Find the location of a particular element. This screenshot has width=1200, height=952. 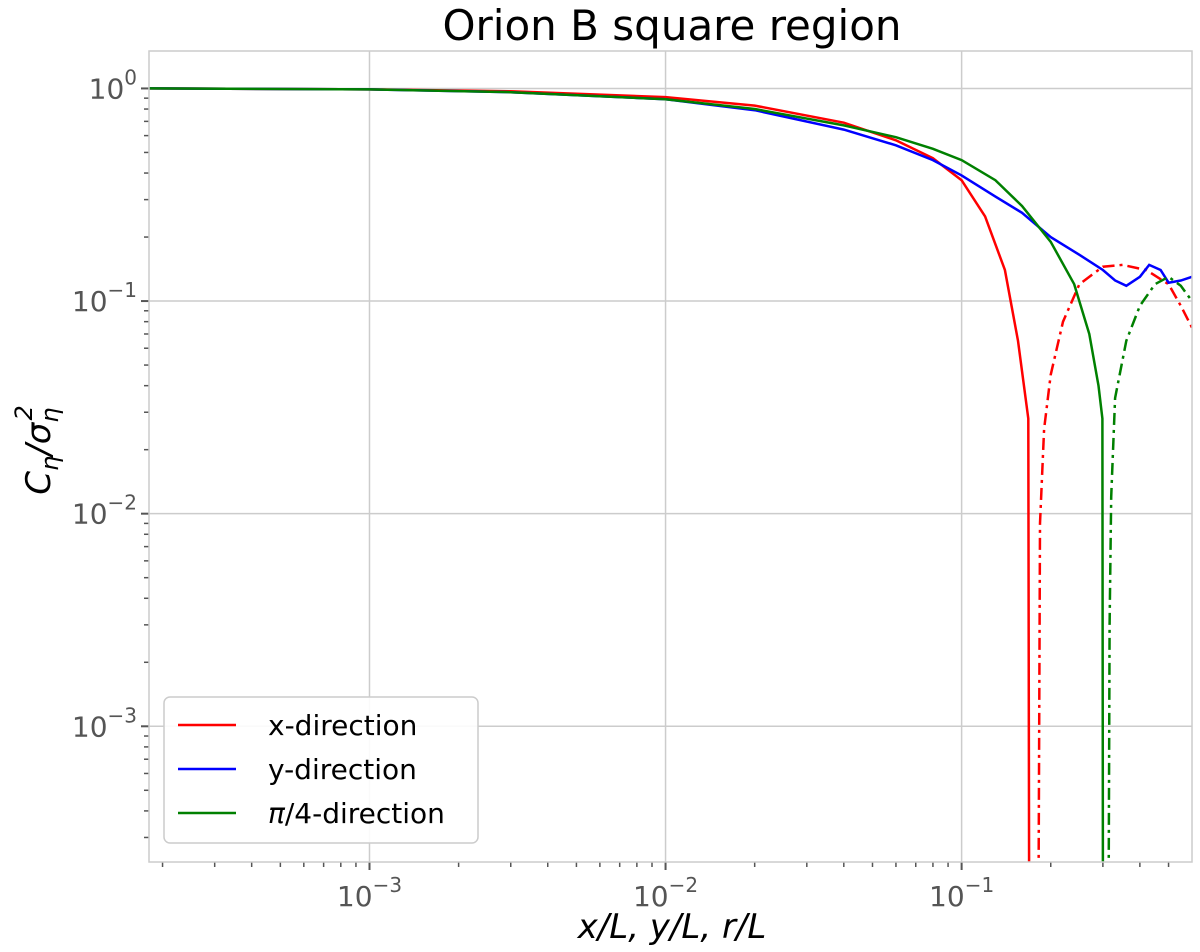

x-axis-label: x/L, y/L, r/L is located at coordinates (672, 927).